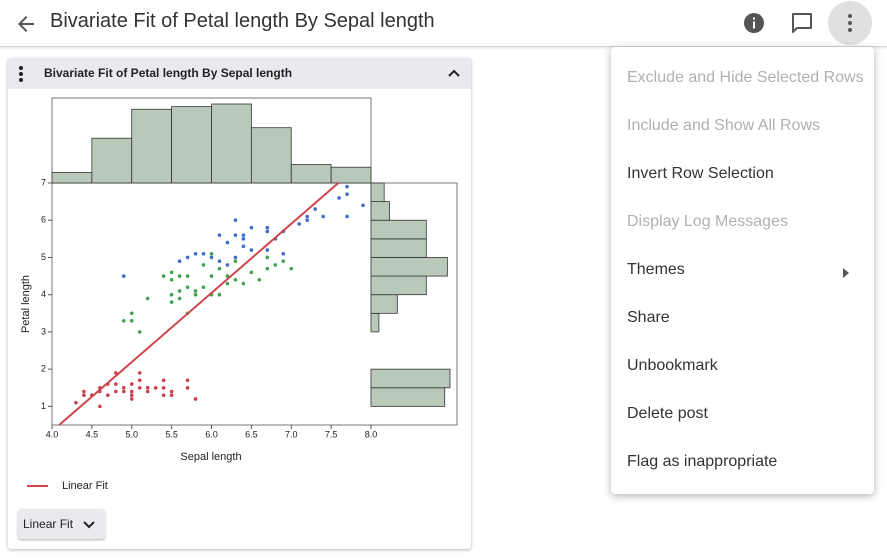 The width and height of the screenshot is (887, 560). Describe the element at coordinates (43, 331) in the screenshot. I see `y-tick-label: 3` at that location.